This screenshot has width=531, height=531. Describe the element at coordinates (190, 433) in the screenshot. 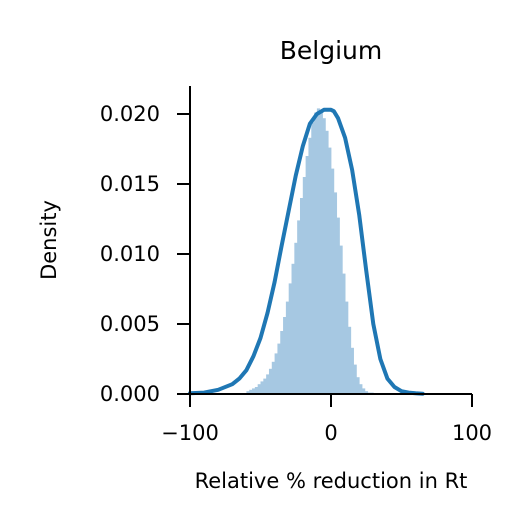

I see `x-tick-label: −100` at that location.